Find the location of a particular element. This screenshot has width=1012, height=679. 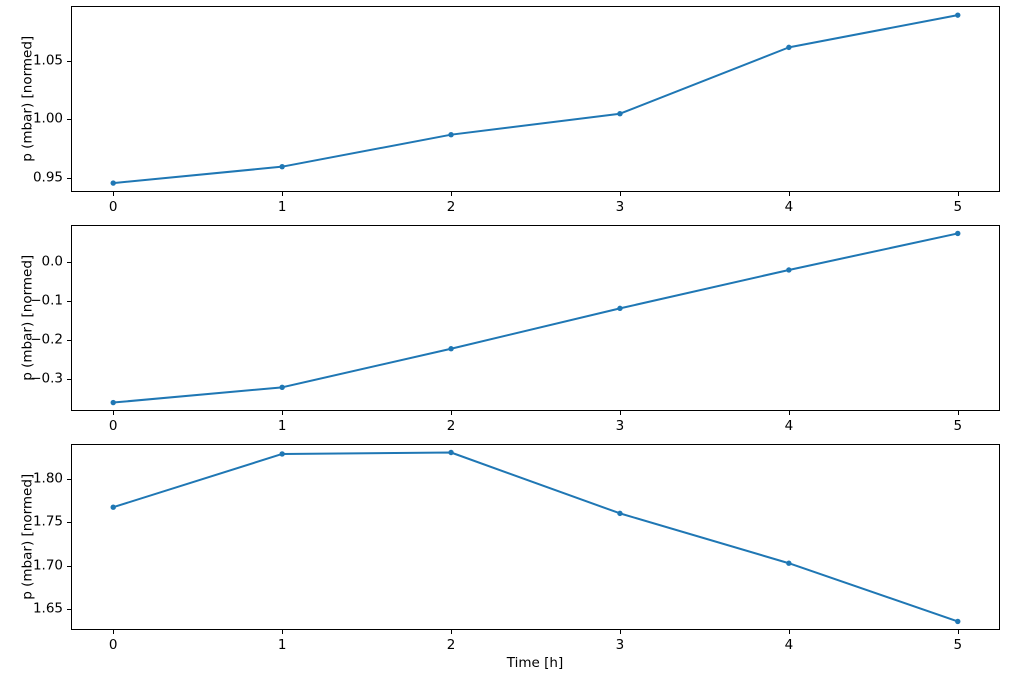

ylabel-top: p (mbar) [normed] is located at coordinates (27, 98).